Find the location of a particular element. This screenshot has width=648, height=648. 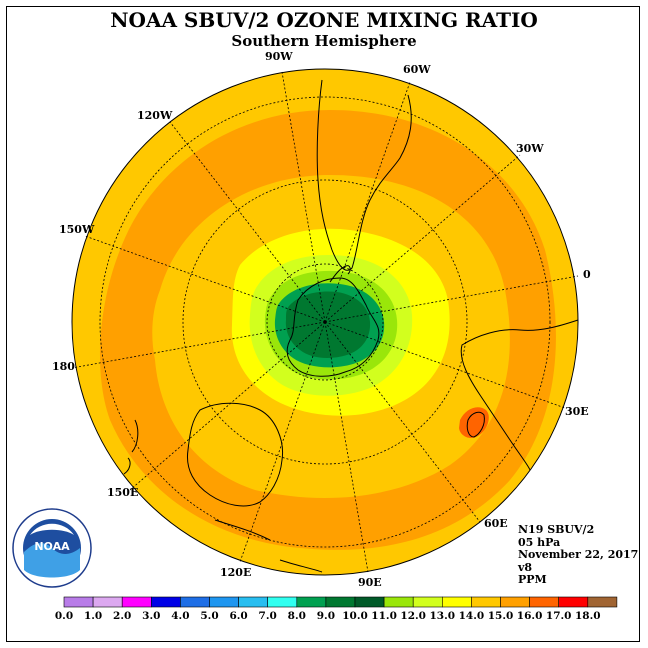

color-scale-label: 7.0 is located at coordinates (268, 616).